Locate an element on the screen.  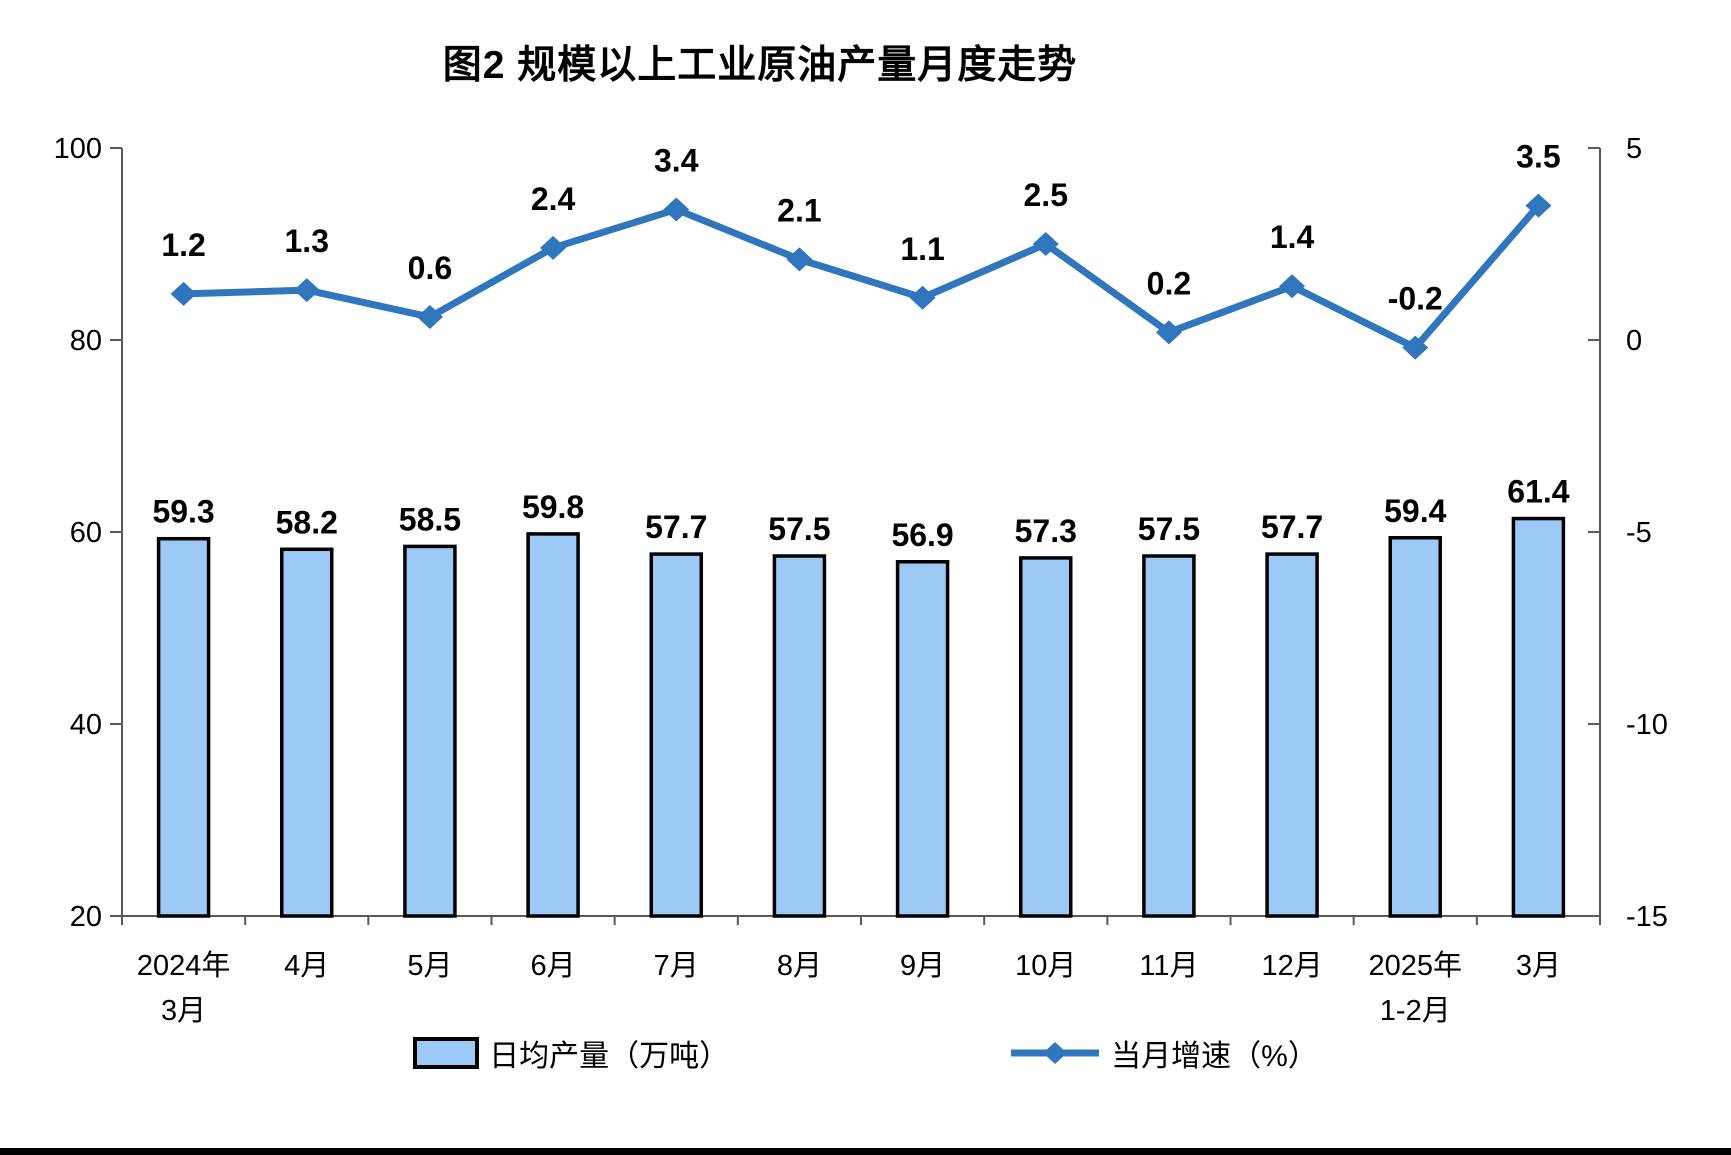
right-axis-tick-label: 5 is located at coordinates (1634, 149).